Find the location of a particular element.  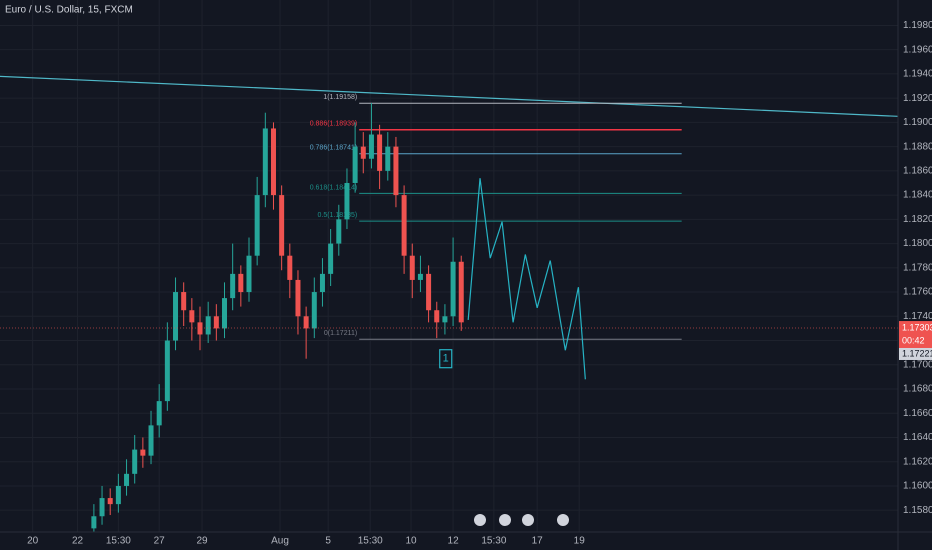

chart-title: Euro / U.S. Dollar, 15, FXCM is located at coordinates (69, 10).